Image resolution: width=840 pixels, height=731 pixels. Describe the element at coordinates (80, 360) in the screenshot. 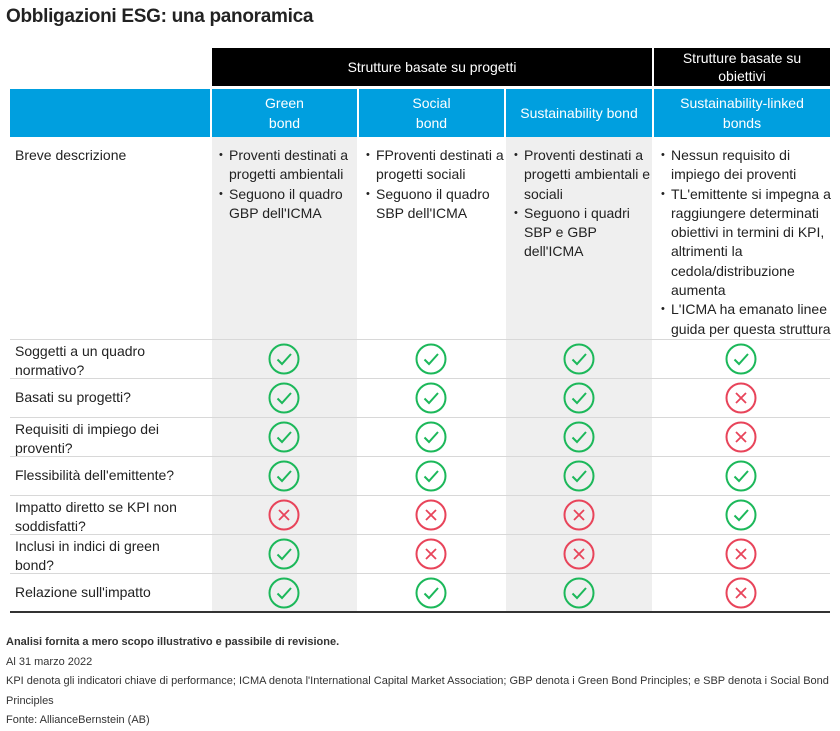

I see `row-label: Soggetti a un quadro normativo?` at that location.